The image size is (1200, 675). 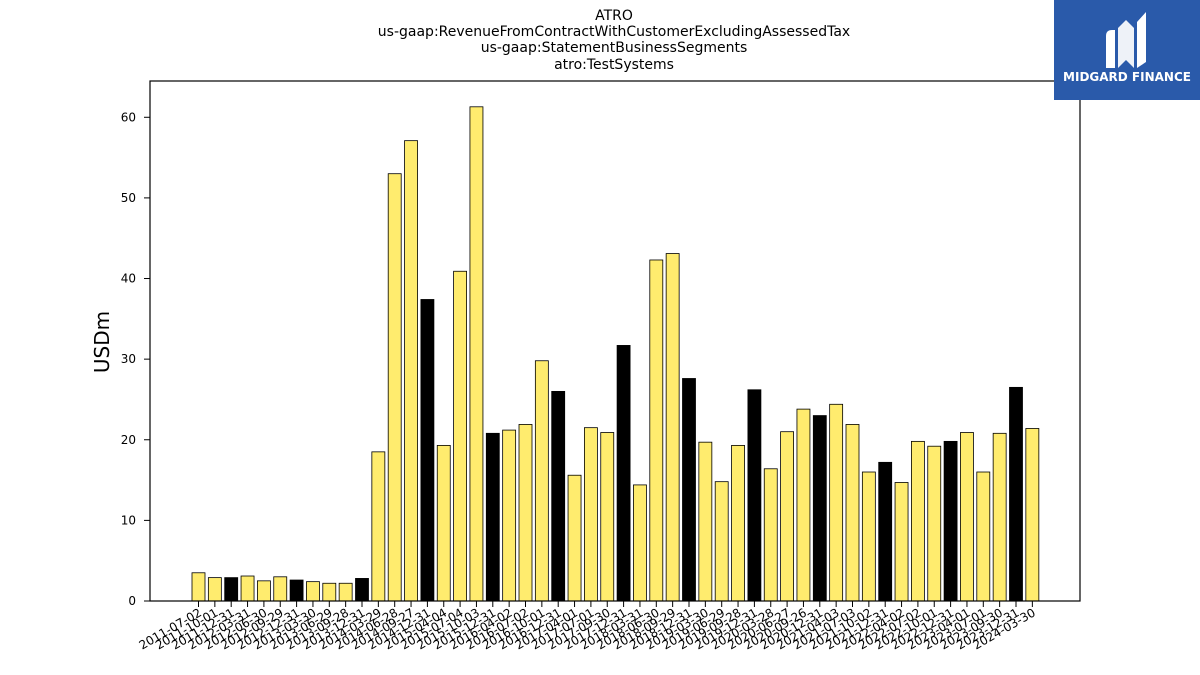 I want to click on y-tick-label: 60, so click(x=128, y=117).